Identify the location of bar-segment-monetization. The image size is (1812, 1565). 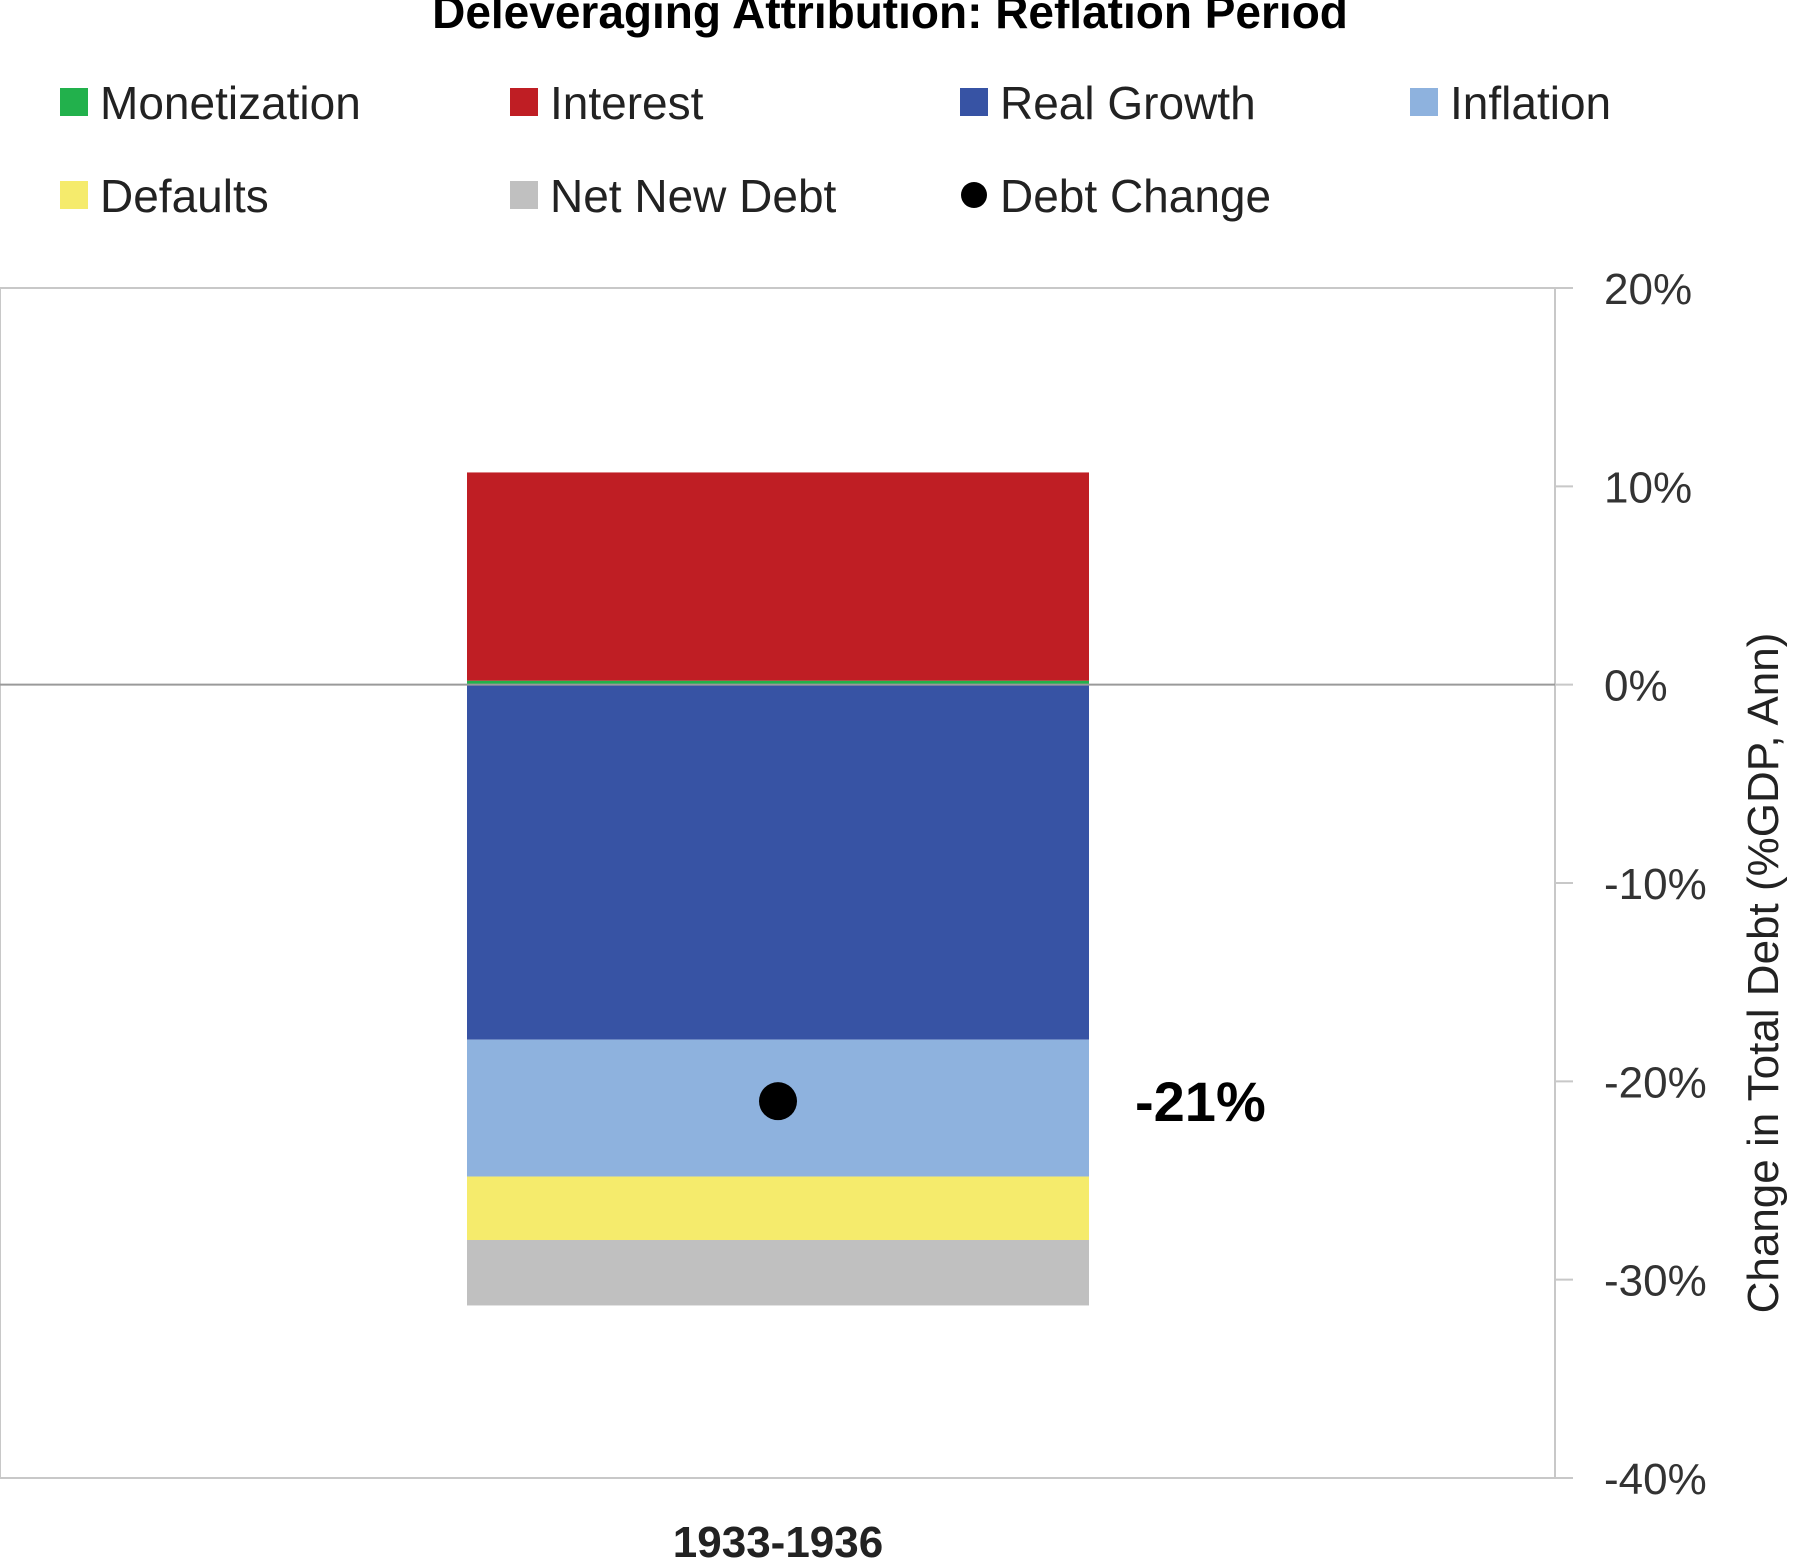
(778, 682).